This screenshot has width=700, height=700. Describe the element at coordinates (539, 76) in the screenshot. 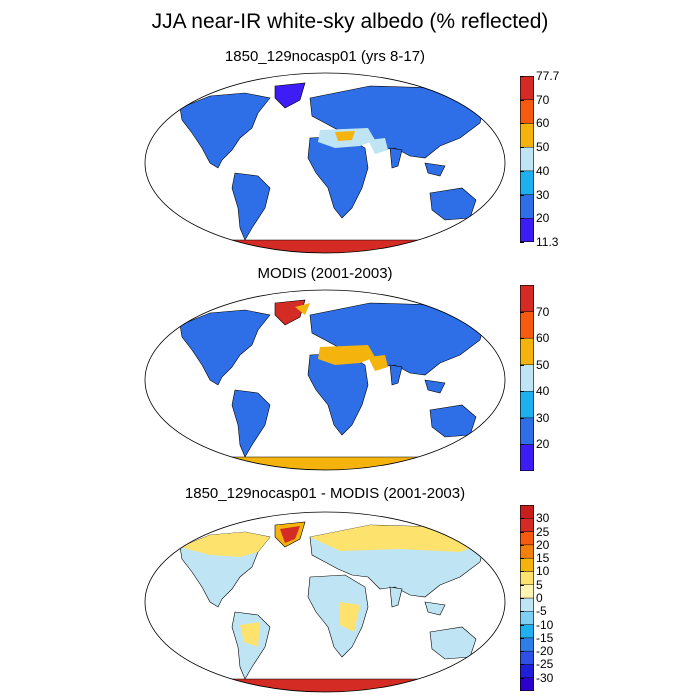

I see `colorbar-tick-label: 77.7` at that location.